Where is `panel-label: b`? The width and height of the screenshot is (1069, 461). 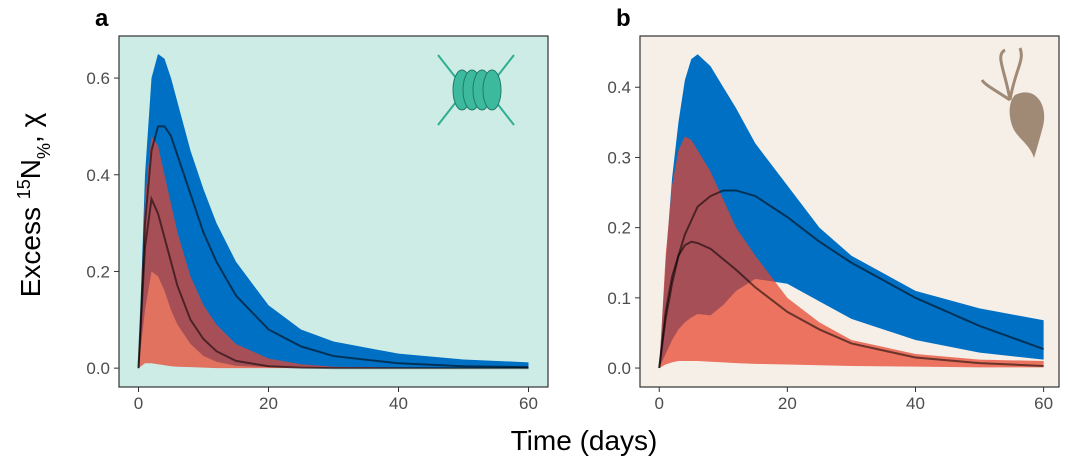 panel-label: b is located at coordinates (623, 18).